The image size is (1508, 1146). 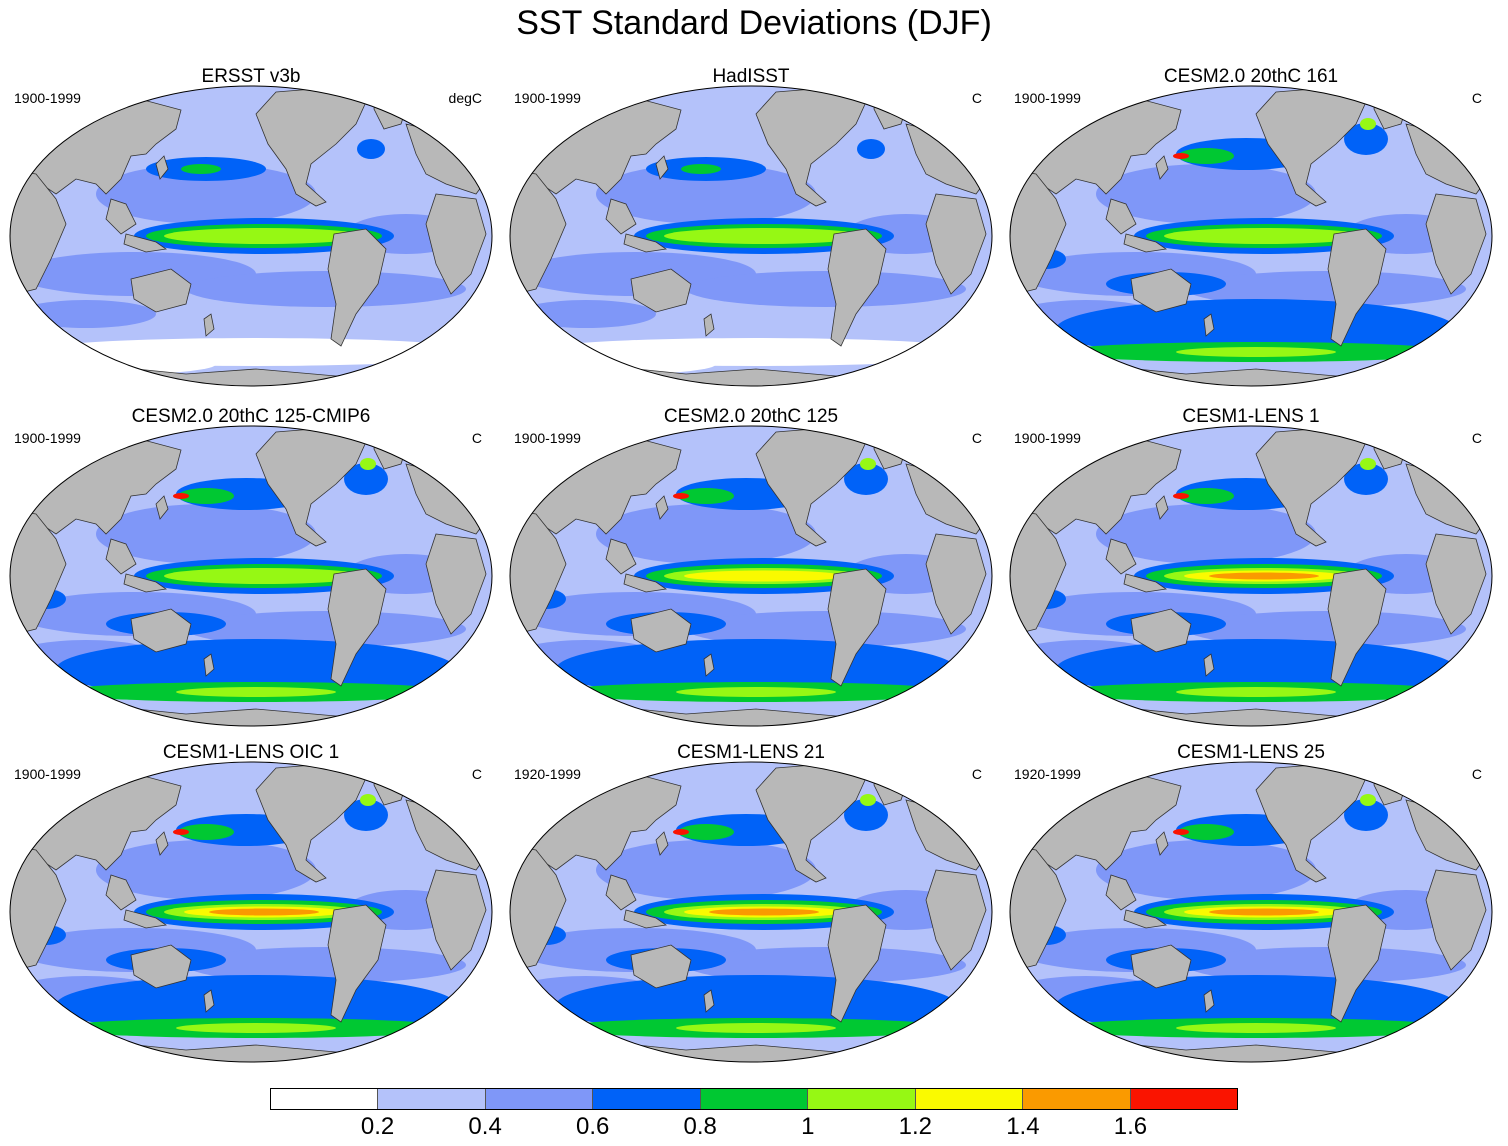 I want to click on map-panel: CESM2.0 20thC 125 1900-1999 C, so click(x=751, y=567).